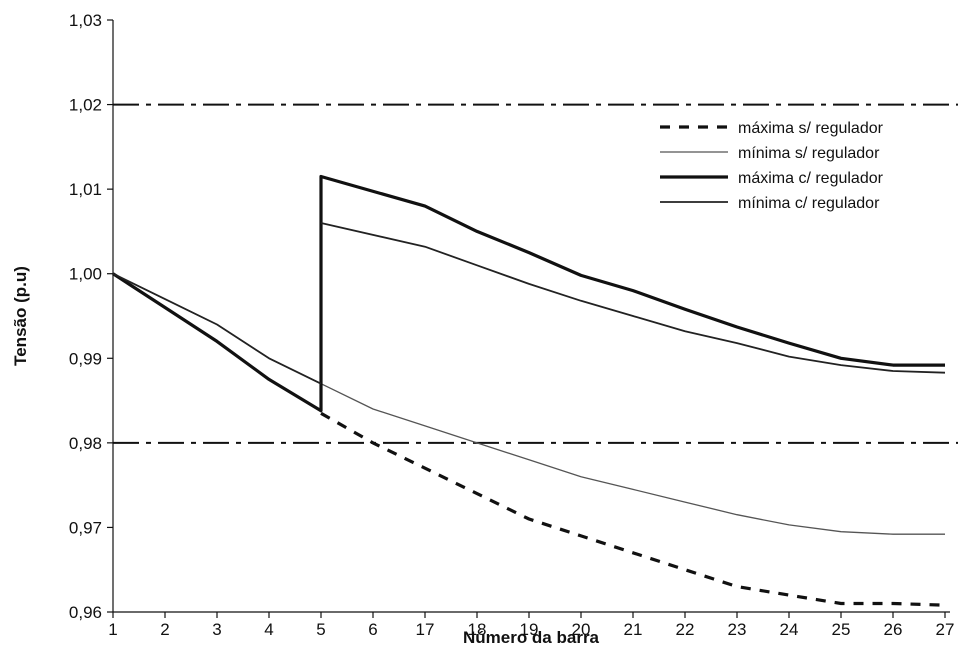 The width and height of the screenshot is (967, 653). Describe the element at coordinates (811, 178) in the screenshot. I see `legend-entry: máxima c/ regulador` at that location.